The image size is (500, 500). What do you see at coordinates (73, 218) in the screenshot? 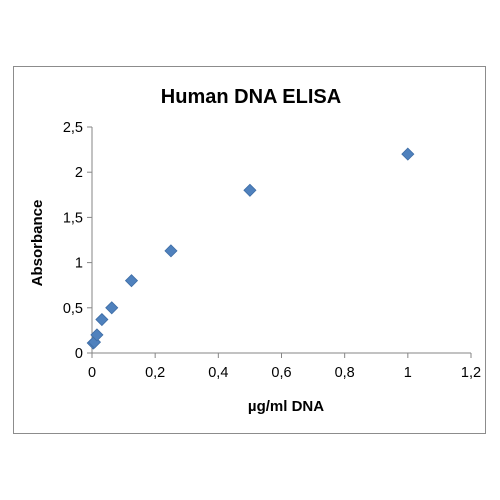
I see `y-tick-label: 1,5` at bounding box center [73, 218].